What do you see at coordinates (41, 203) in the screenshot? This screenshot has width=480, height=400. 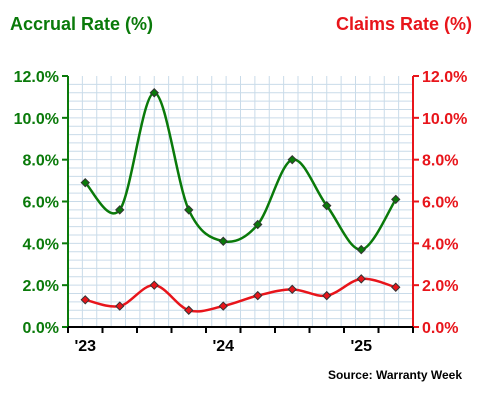 I see `left-tick-label: 6.0%` at bounding box center [41, 203].